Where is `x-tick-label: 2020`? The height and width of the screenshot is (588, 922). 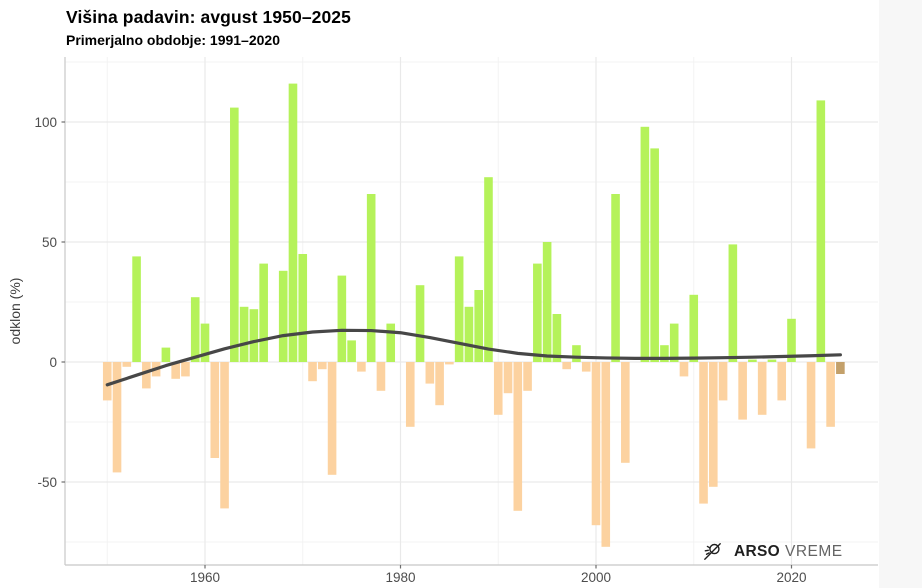 x-tick-label: 2020 is located at coordinates (791, 577).